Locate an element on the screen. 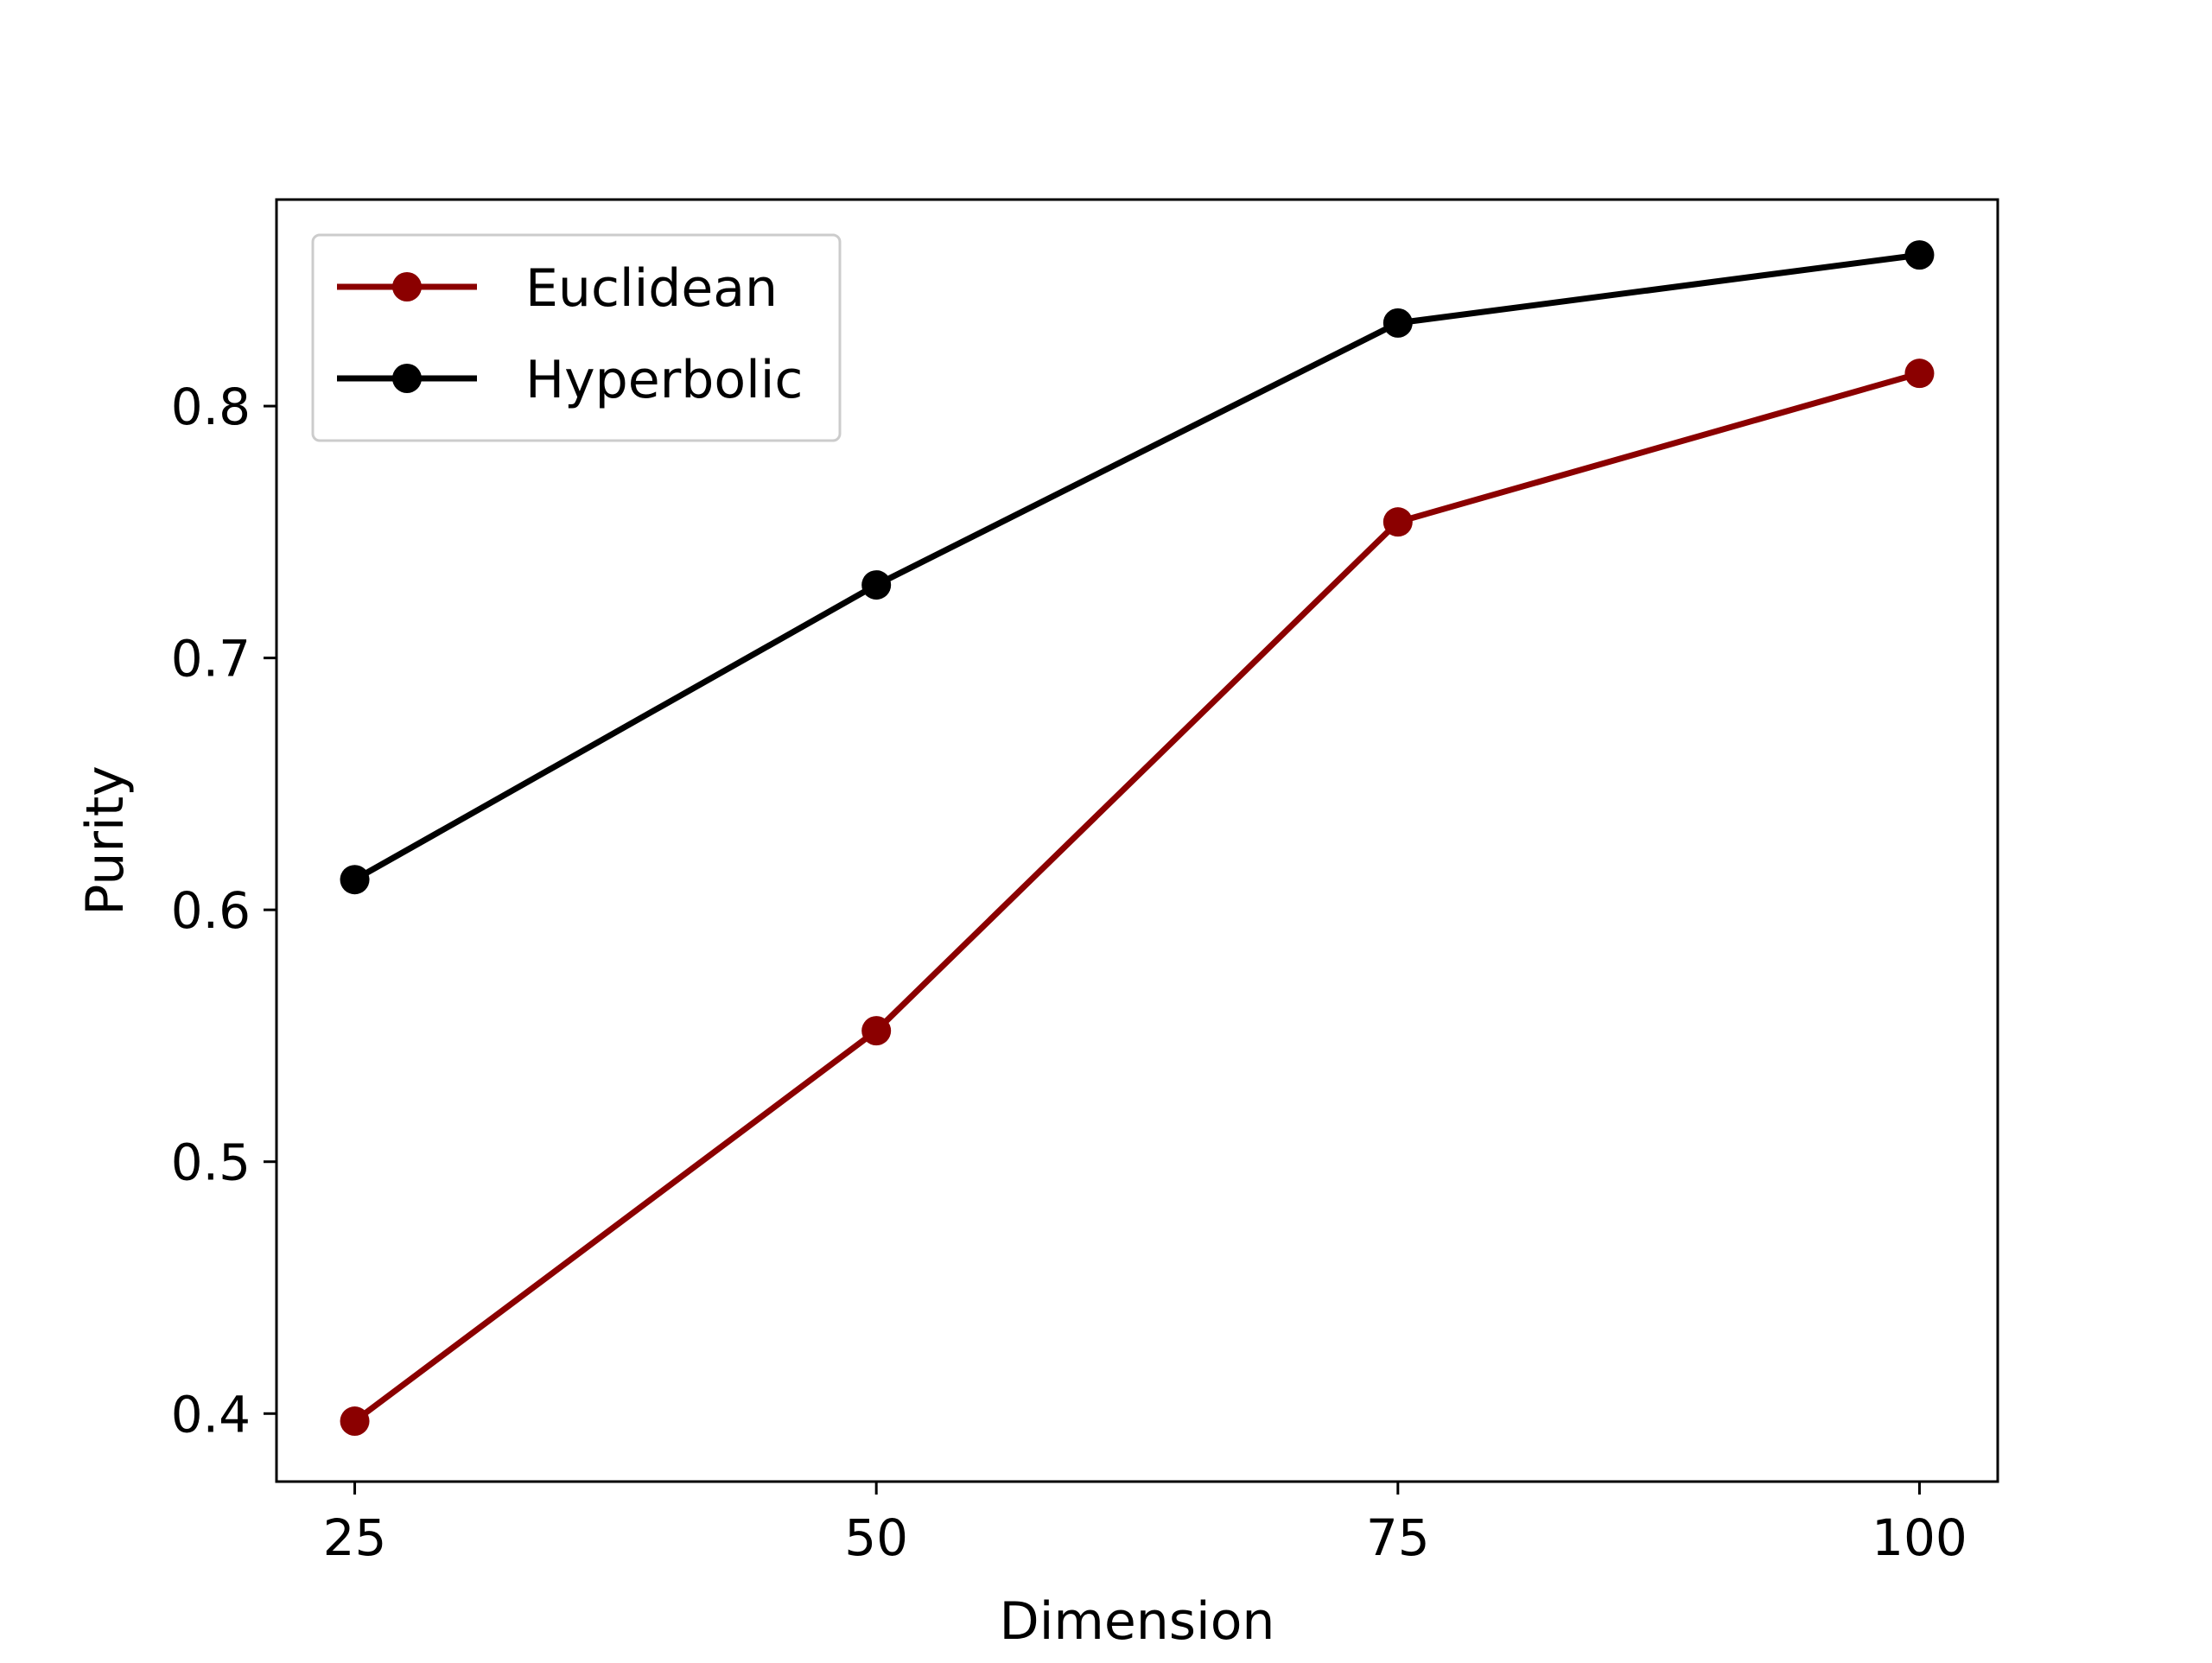 Image resolution: width=2212 pixels, height=1663 pixels. legend-marker-euclidean is located at coordinates (407, 287).